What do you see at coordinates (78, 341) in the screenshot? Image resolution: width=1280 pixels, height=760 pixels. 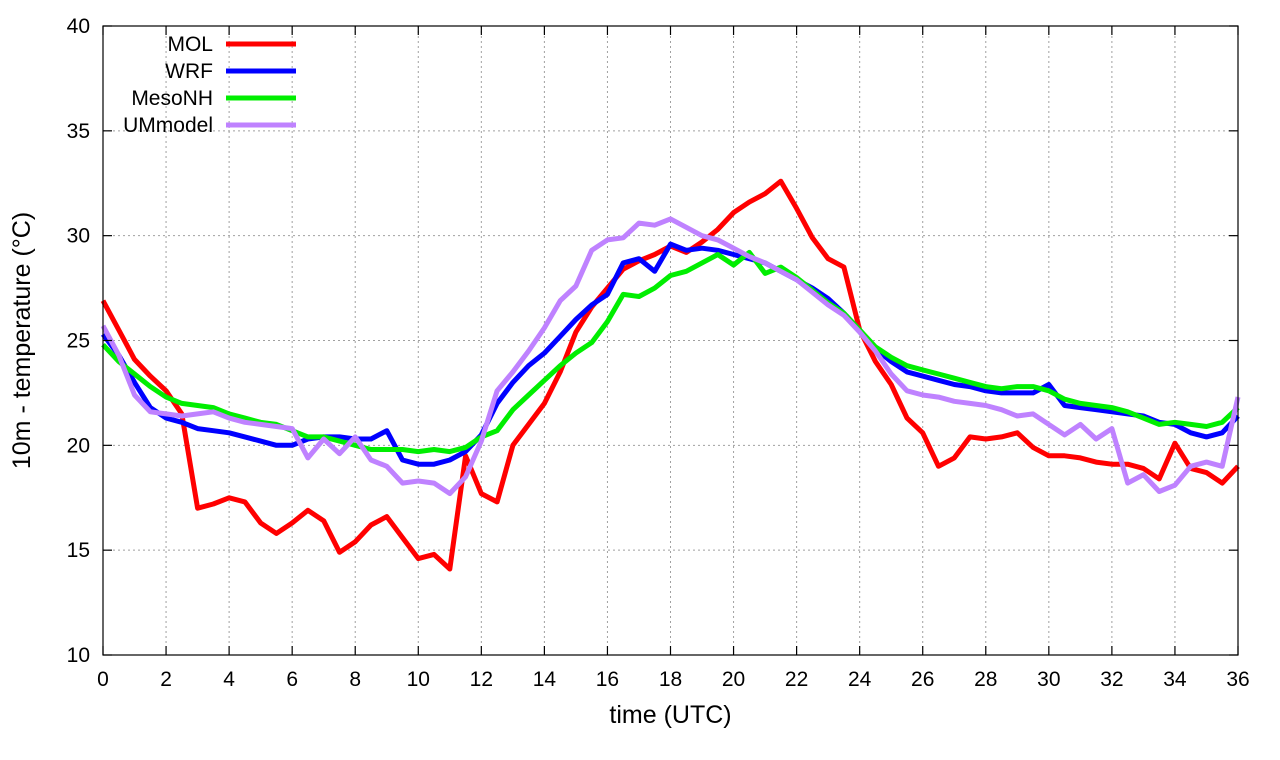 I see `y-tick-label: 25` at bounding box center [78, 341].